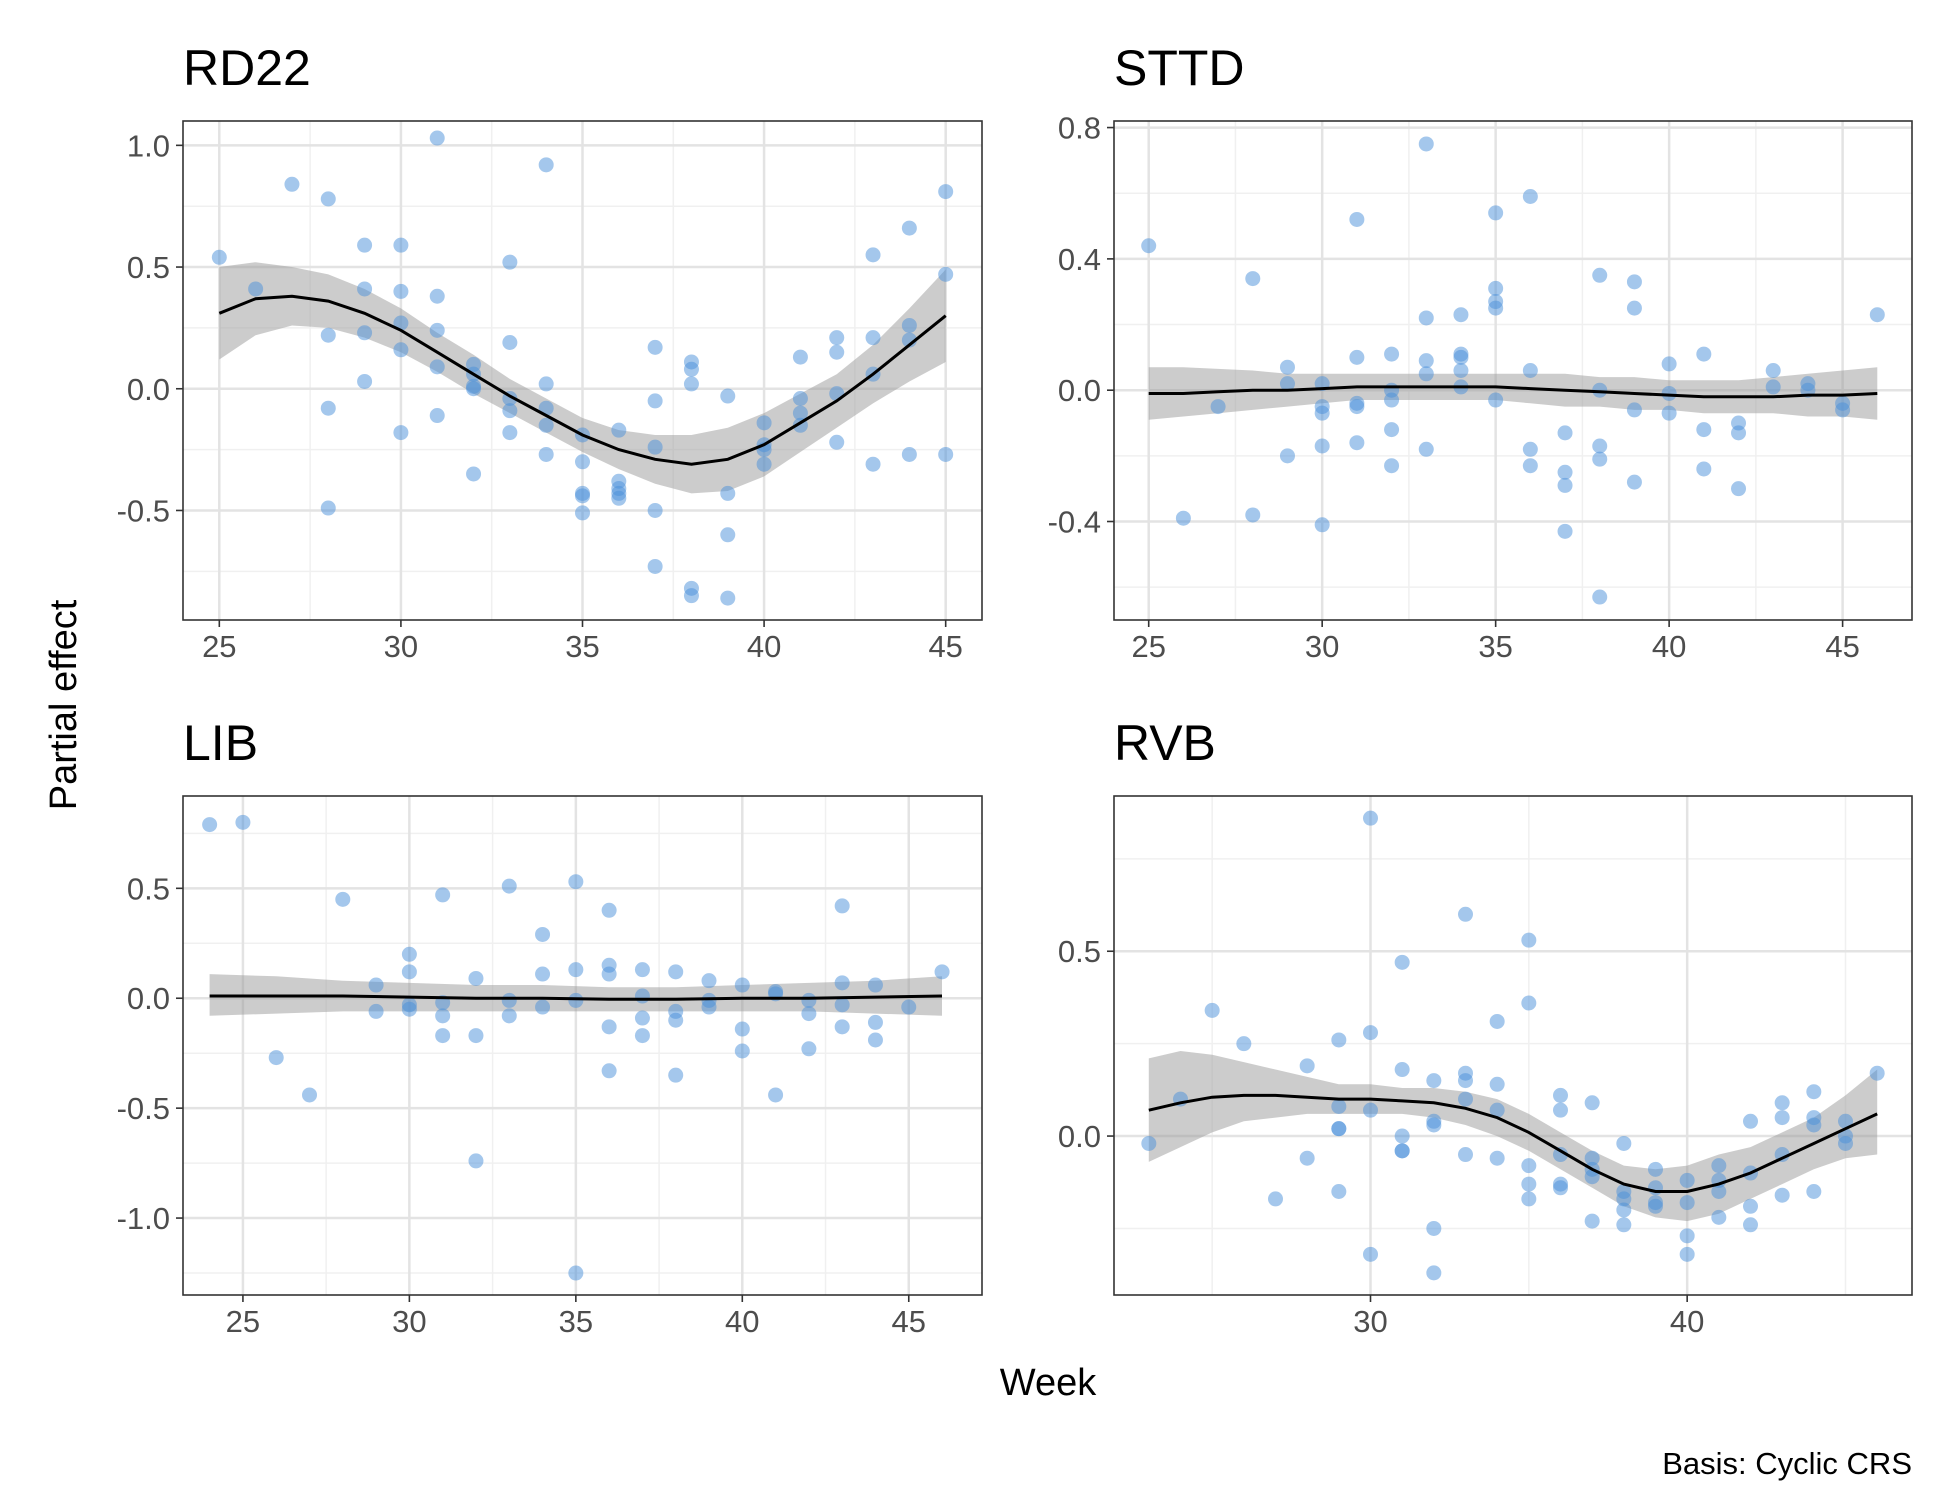 The width and height of the screenshot is (1950, 1500). What do you see at coordinates (409, 1321) in the screenshot?
I see `x-tick-label: 30` at bounding box center [409, 1321].